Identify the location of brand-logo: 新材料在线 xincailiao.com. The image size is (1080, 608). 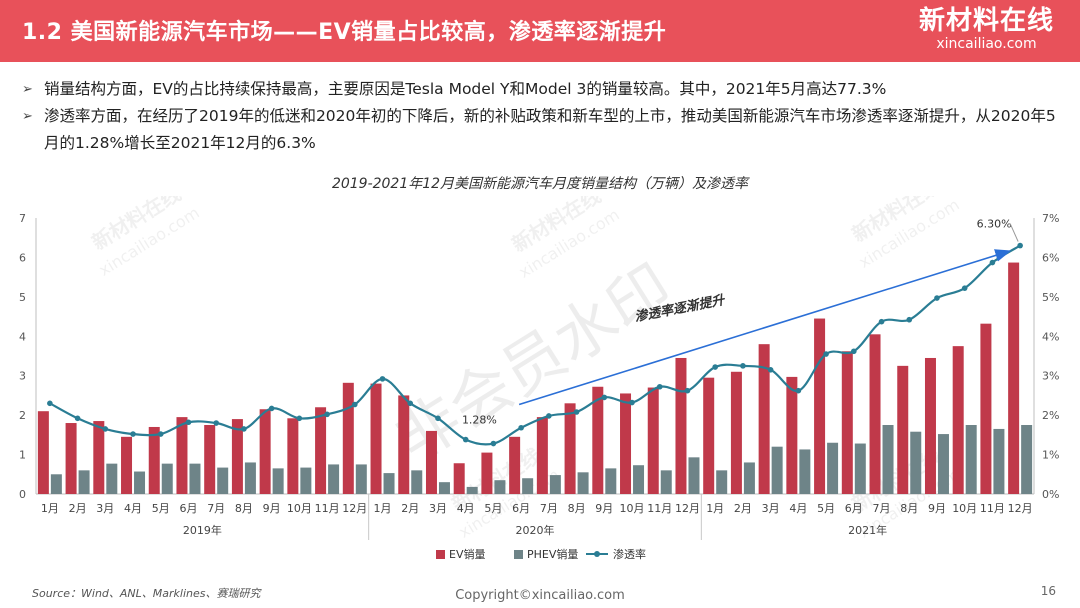
(986, 29).